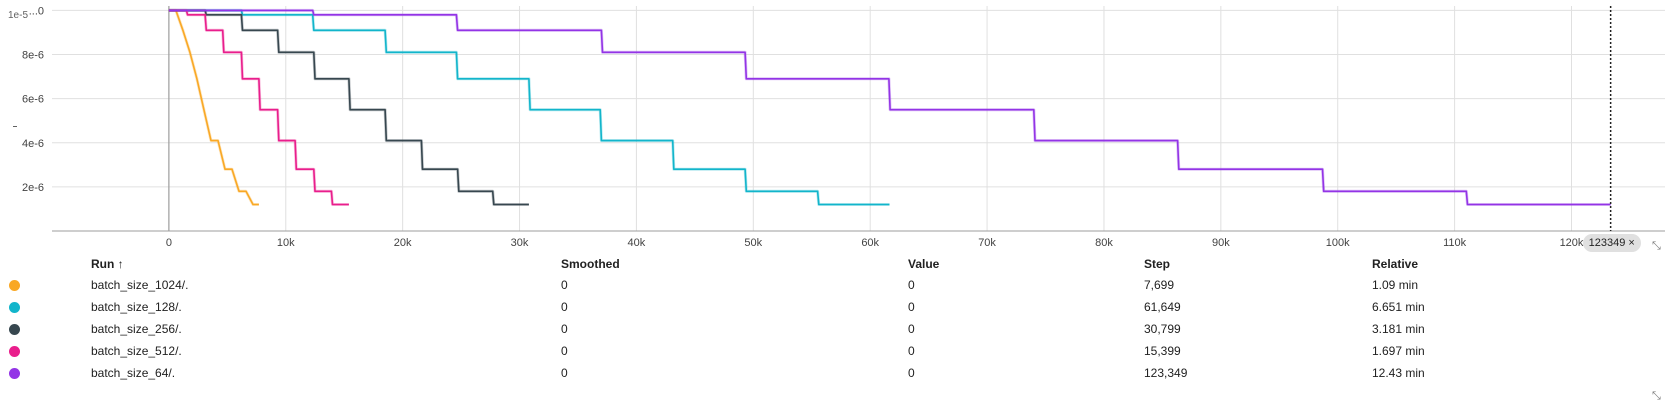 The width and height of the screenshot is (1672, 405). What do you see at coordinates (1398, 351) in the screenshot?
I see `relative-time: 1.697 min` at bounding box center [1398, 351].